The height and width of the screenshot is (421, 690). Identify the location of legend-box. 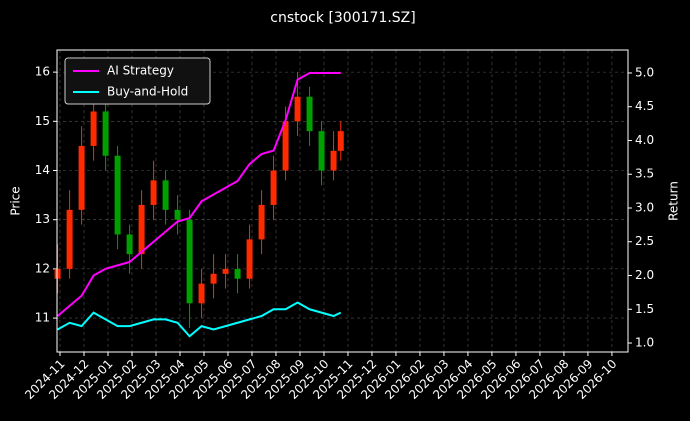
(137, 81).